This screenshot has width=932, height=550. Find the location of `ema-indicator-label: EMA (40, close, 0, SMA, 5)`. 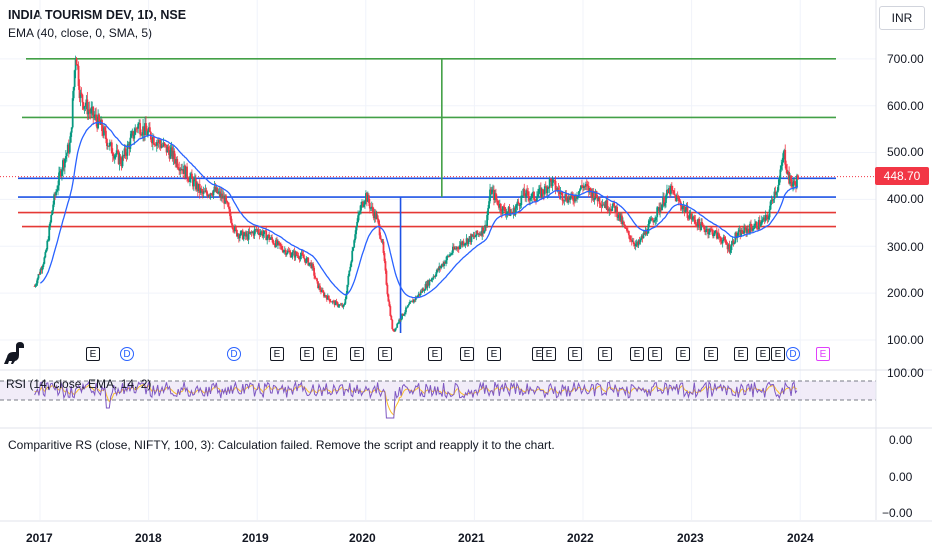

ema-indicator-label: EMA (40, close, 0, SMA, 5) is located at coordinates (80, 33).